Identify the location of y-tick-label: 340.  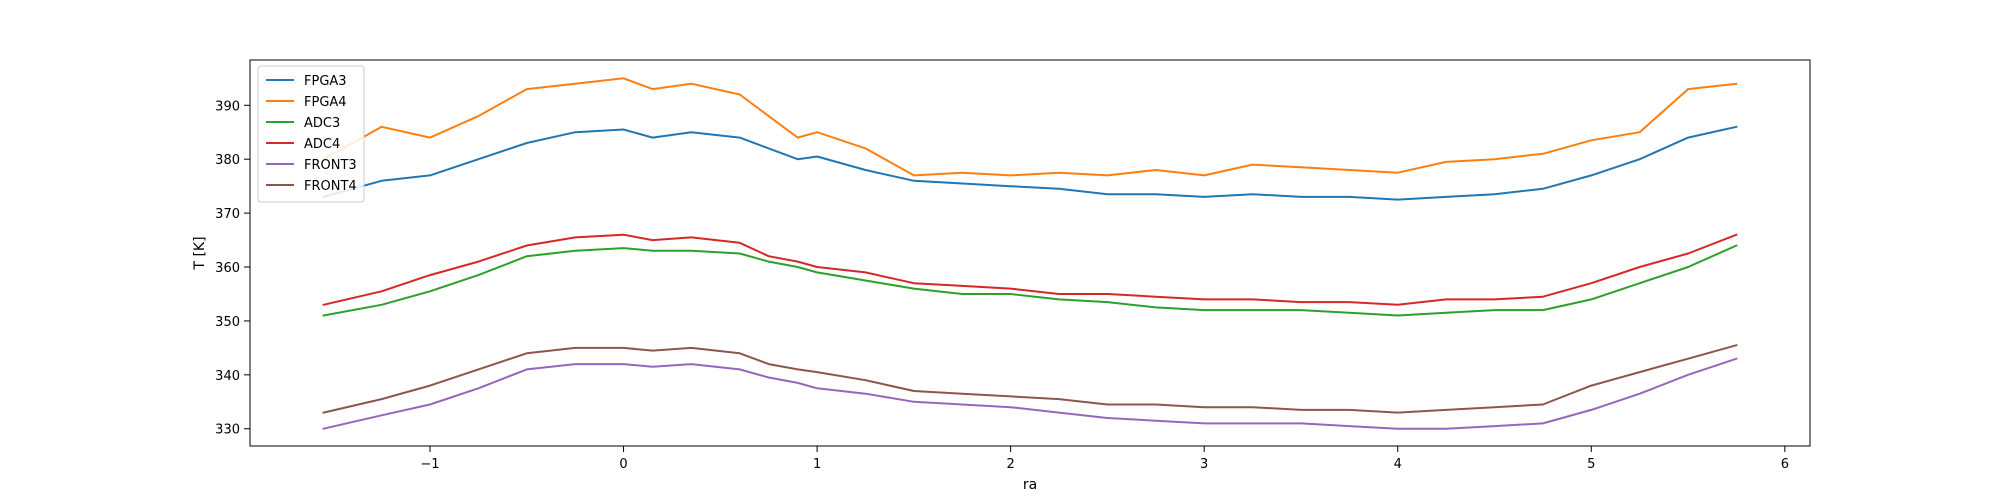
(227, 376).